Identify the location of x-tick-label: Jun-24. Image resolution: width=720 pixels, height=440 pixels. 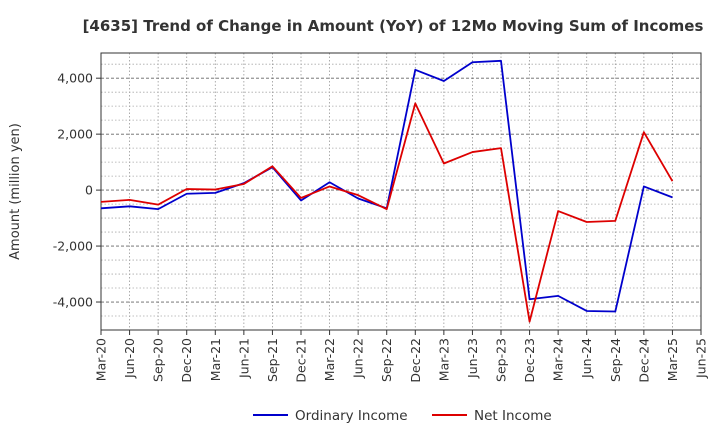
(586, 358).